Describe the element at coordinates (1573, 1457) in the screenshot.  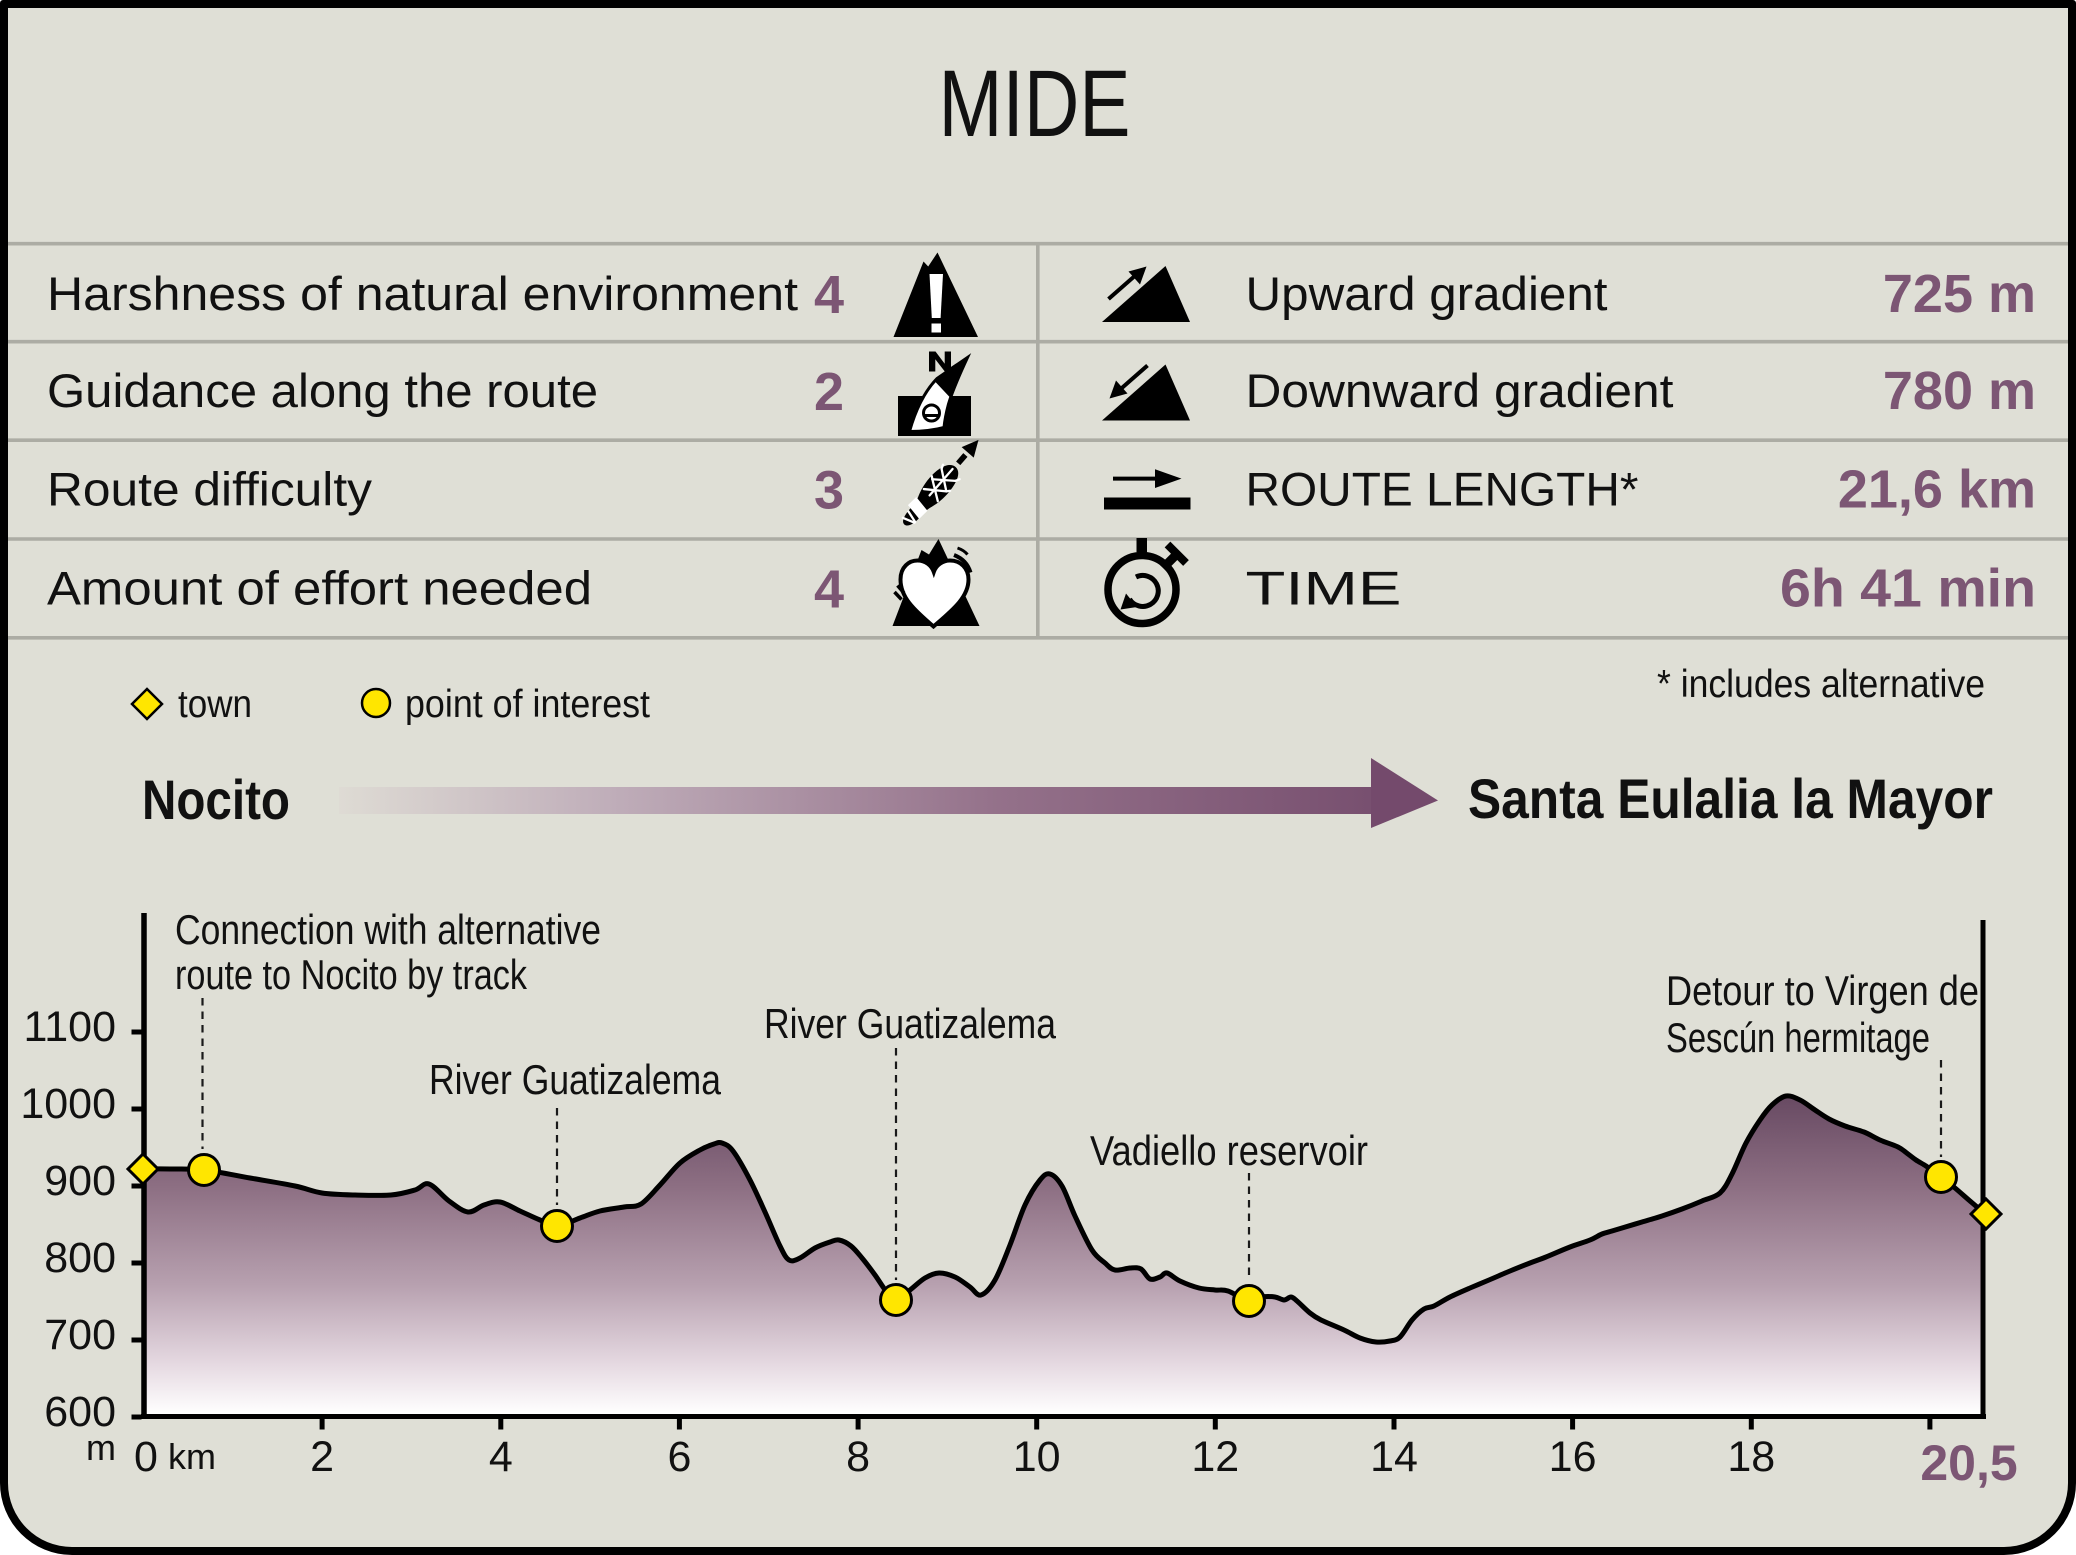
I see `svg-text: 16` at that location.